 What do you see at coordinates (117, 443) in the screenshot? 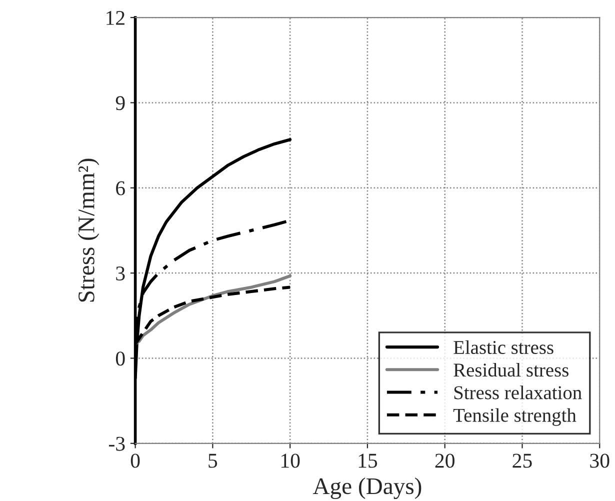
I see `y-tick-label: -3` at bounding box center [117, 443].